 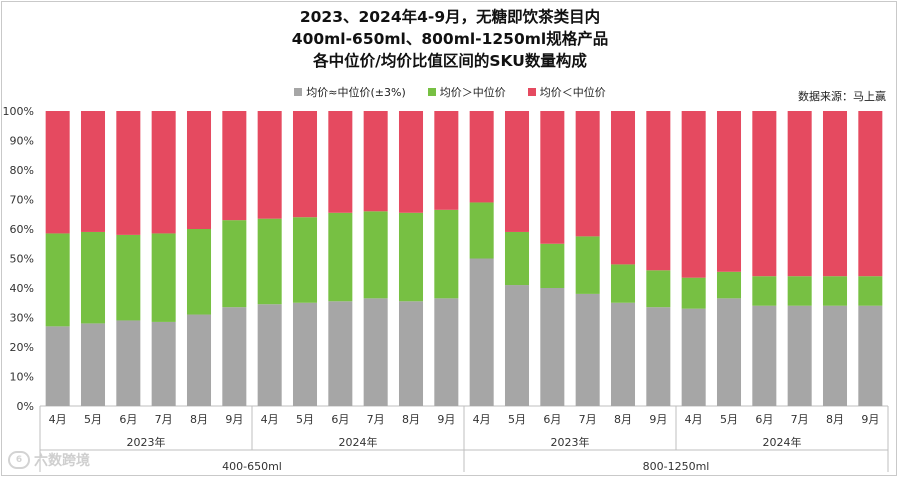 What do you see at coordinates (22, 229) in the screenshot?
I see `y-tick-label: 60%` at bounding box center [22, 229].